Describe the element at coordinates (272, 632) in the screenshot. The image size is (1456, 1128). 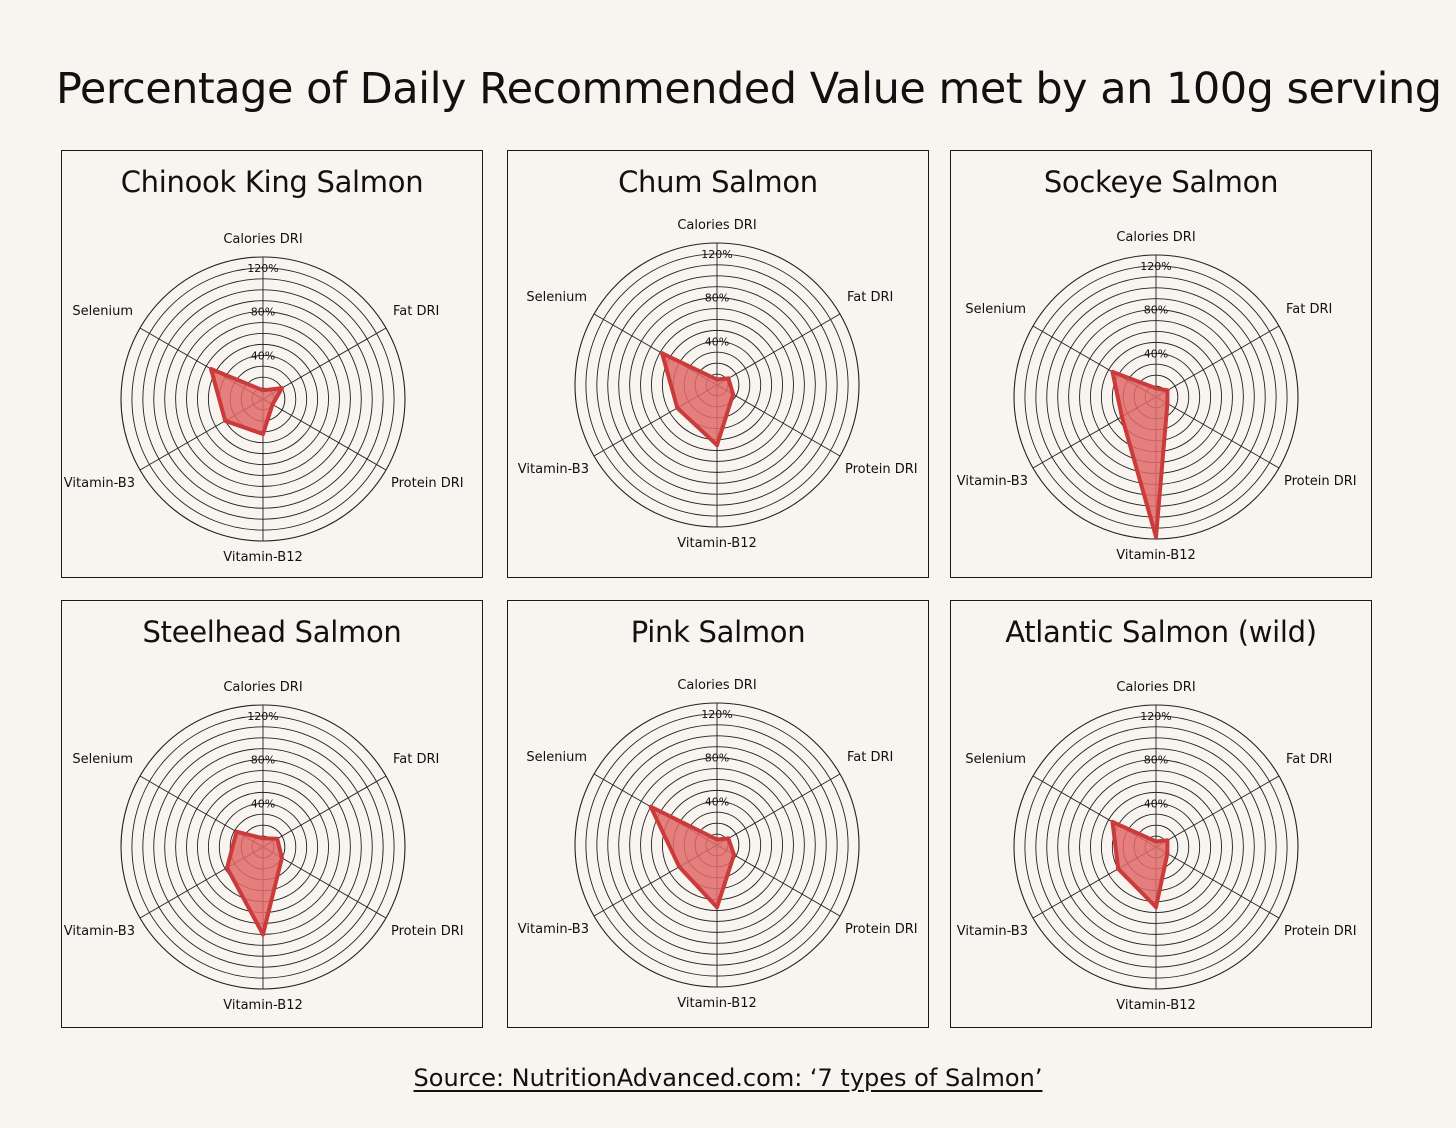
I see `chart-title: Steelhead Salmon` at that location.